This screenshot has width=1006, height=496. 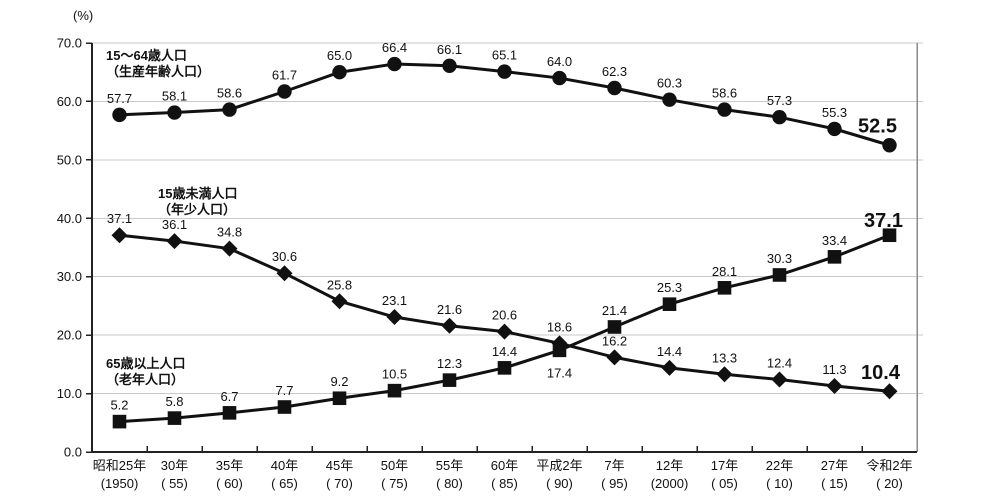 I want to click on x-axis-label-era: 7年, so click(x=614, y=465).